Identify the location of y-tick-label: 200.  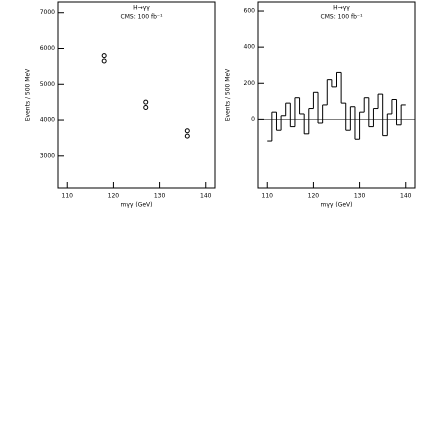
(250, 83).